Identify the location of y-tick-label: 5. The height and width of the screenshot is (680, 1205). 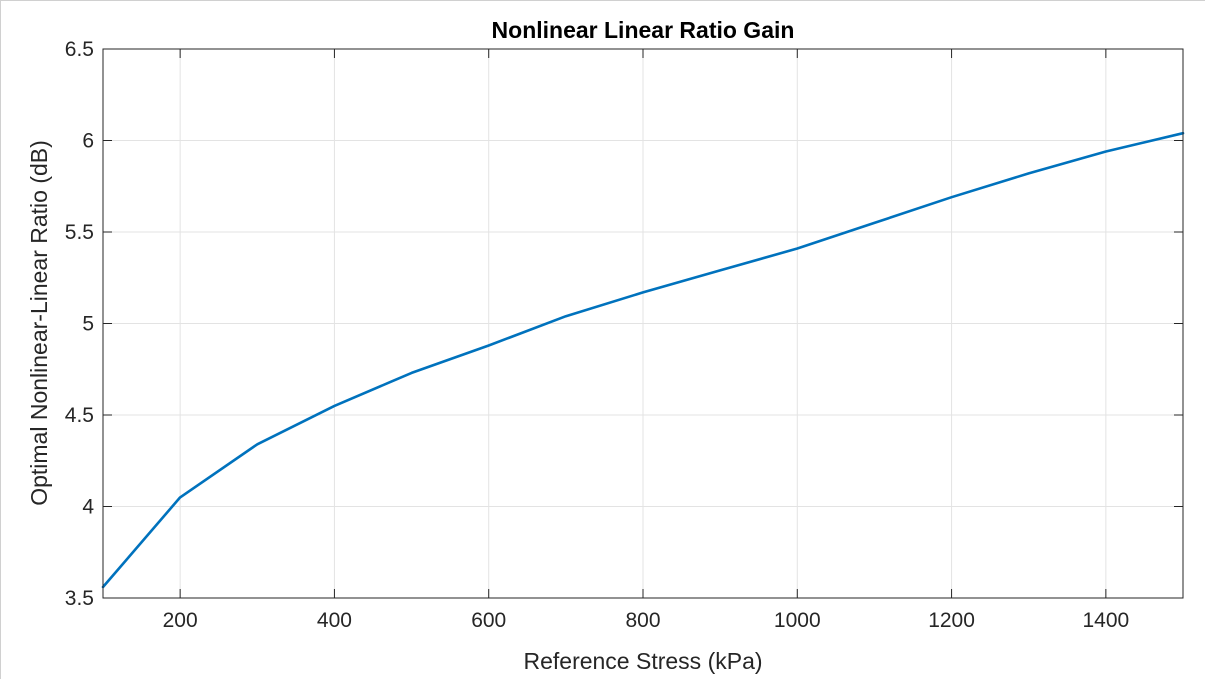
(88, 324).